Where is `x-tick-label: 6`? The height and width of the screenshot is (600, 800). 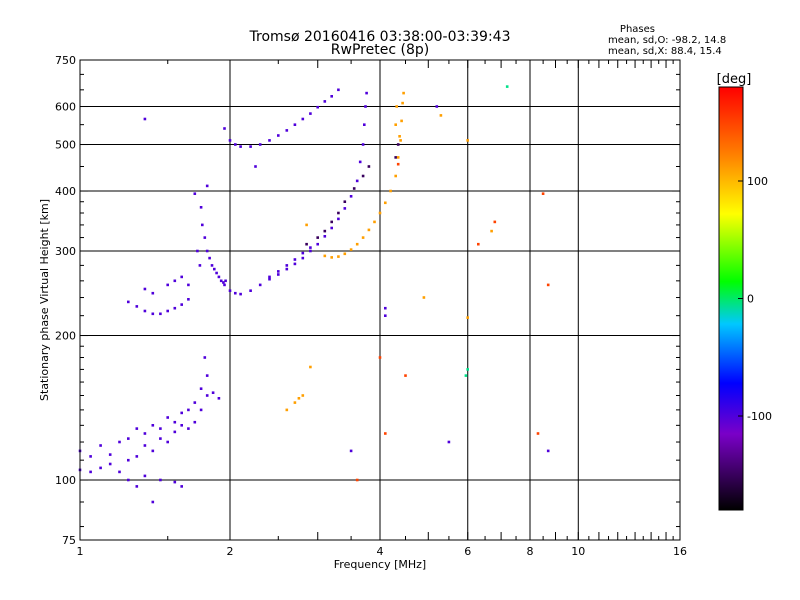 x-tick-label: 6 is located at coordinates (467, 551).